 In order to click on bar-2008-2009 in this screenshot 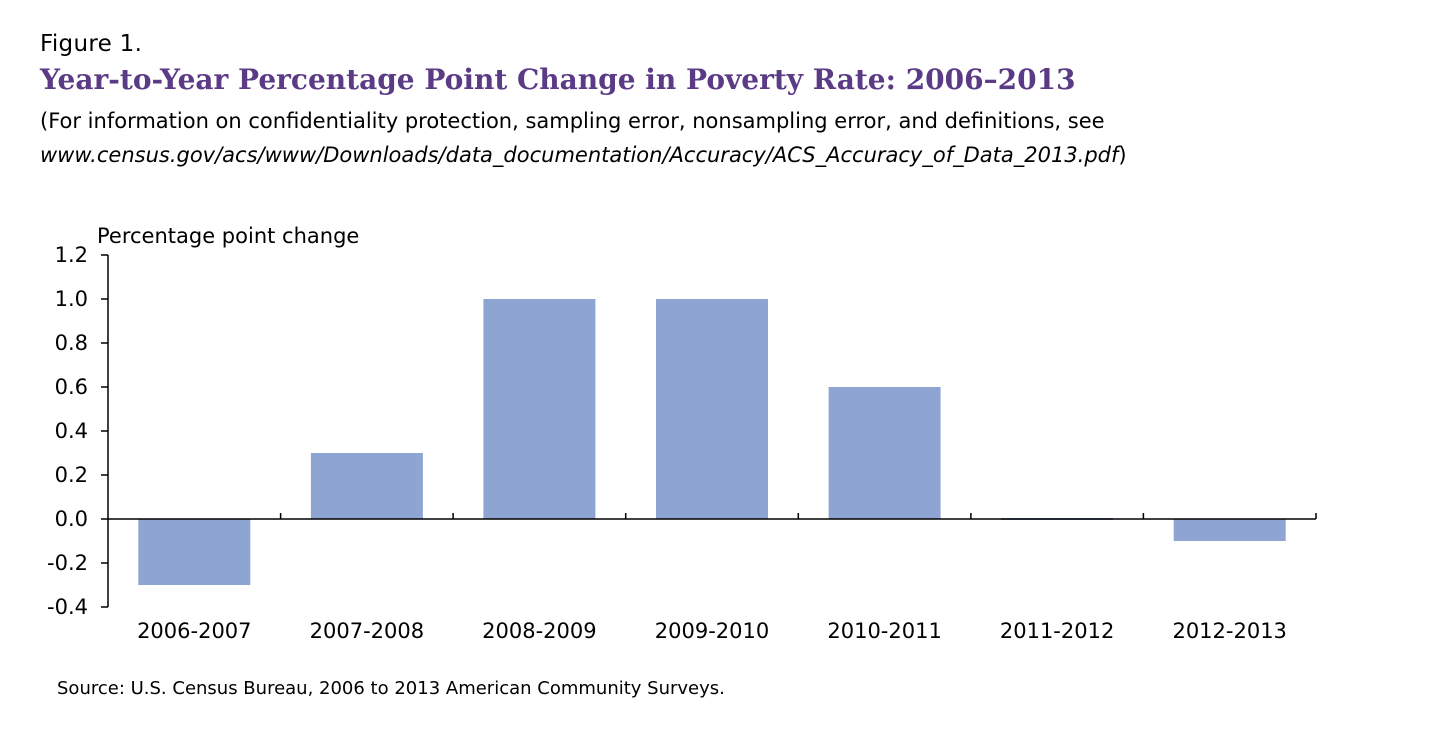, I will do `click(539, 409)`.